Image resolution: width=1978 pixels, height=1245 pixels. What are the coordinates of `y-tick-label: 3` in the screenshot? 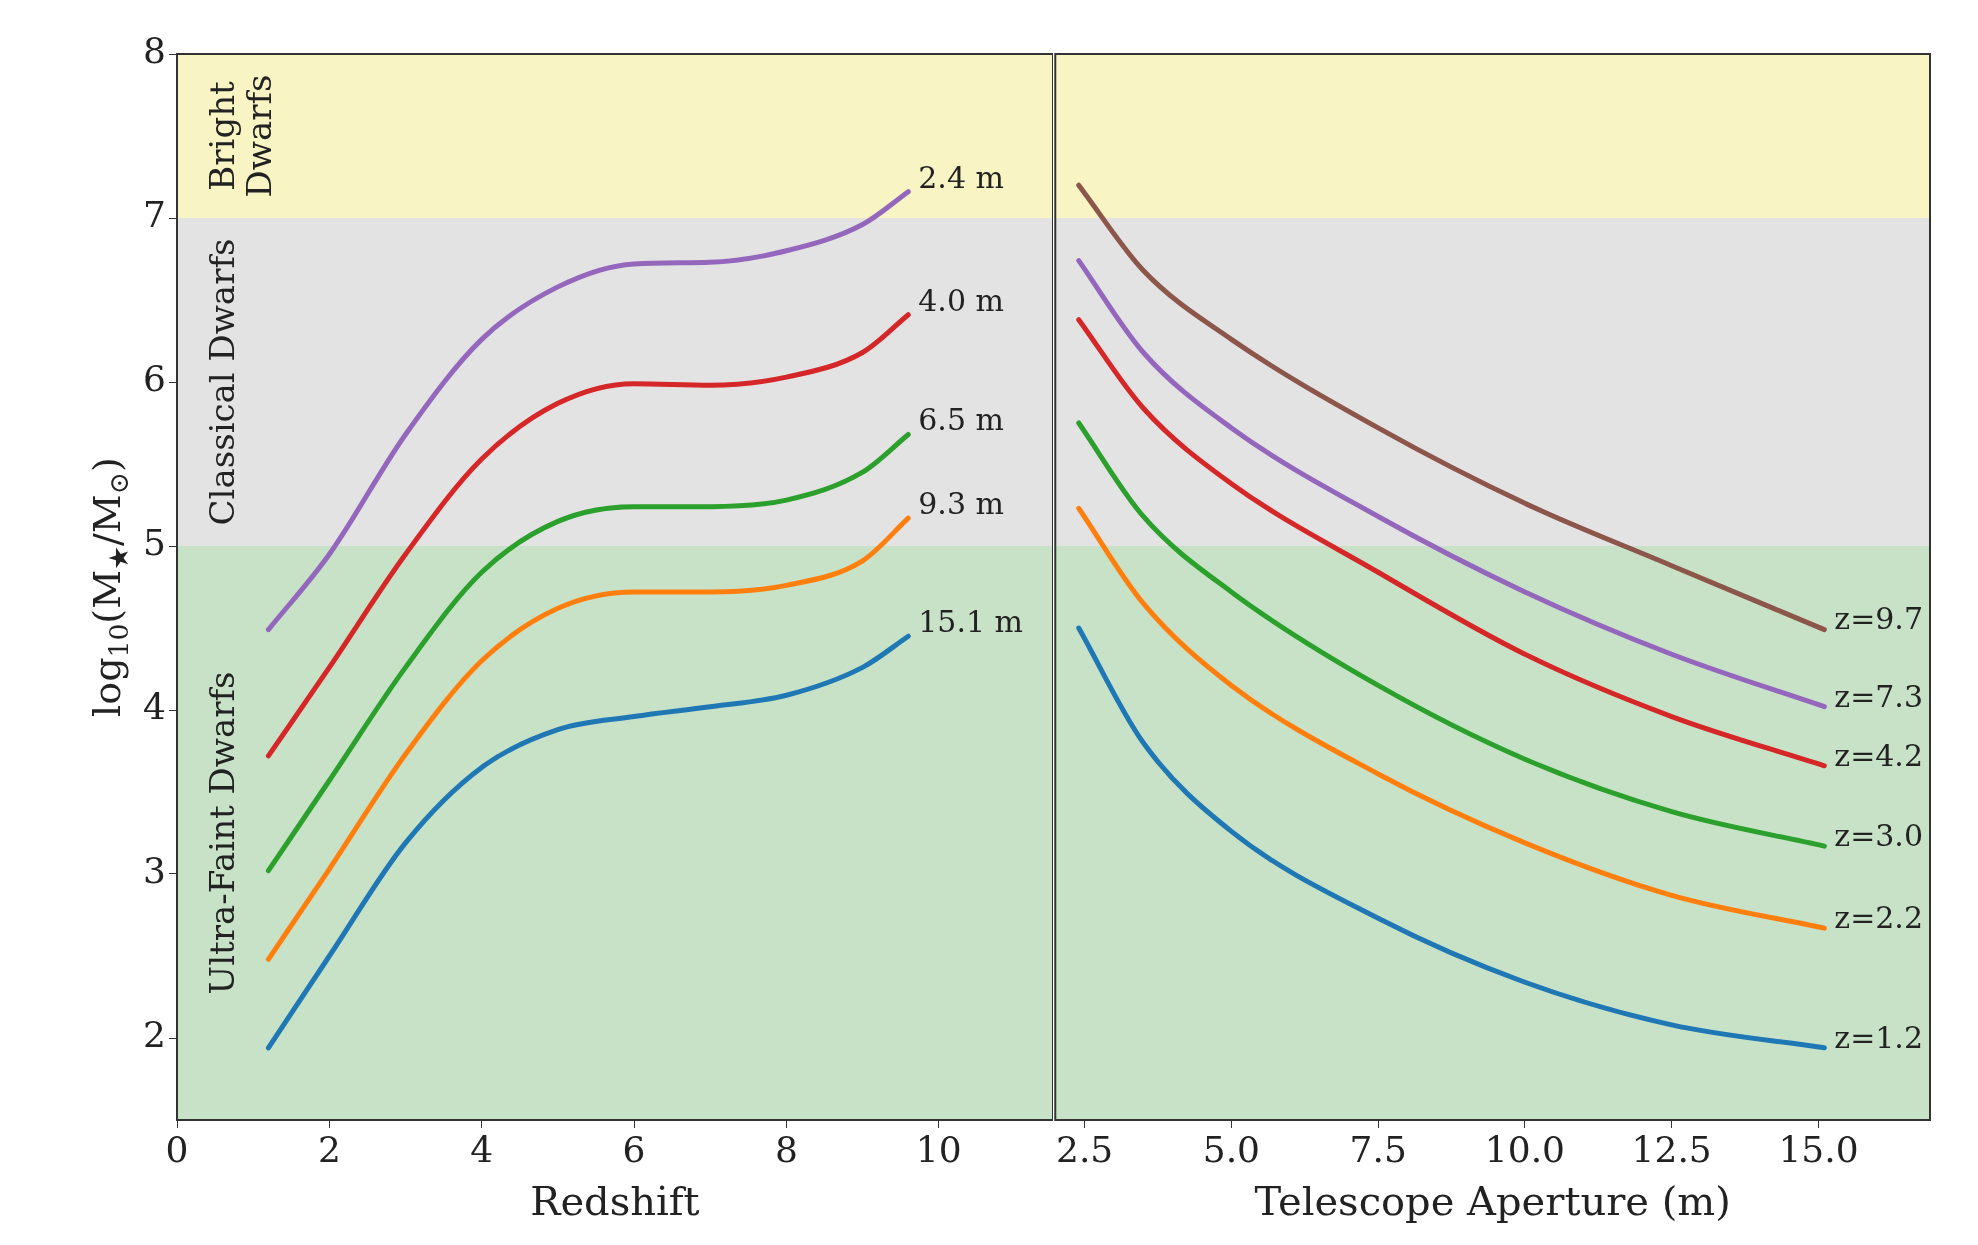 It's located at (154, 871).